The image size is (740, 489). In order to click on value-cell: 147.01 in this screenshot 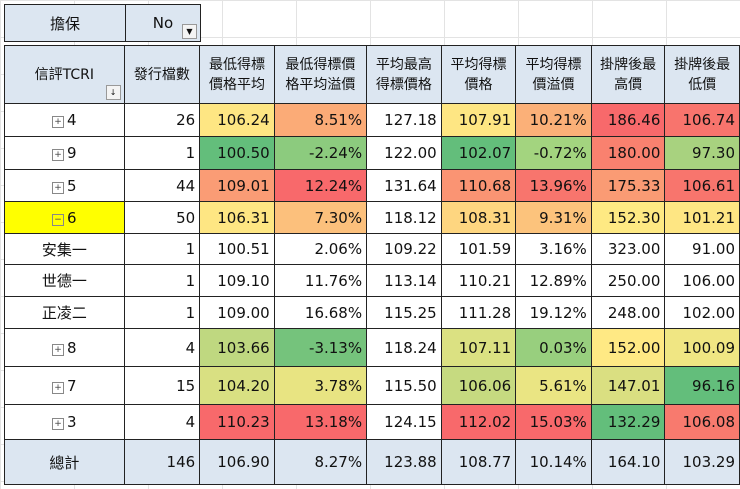, I will do `click(628, 385)`.